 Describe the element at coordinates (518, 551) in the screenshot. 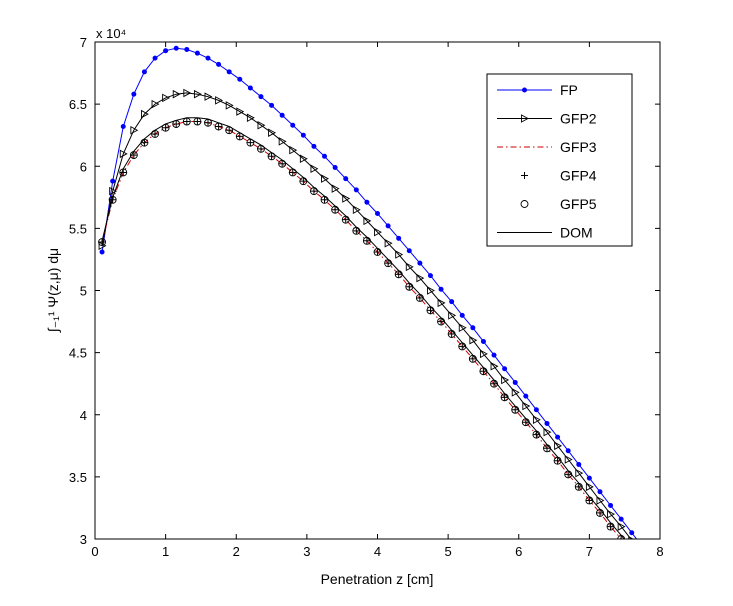

I see `x-tick-label: 6` at that location.